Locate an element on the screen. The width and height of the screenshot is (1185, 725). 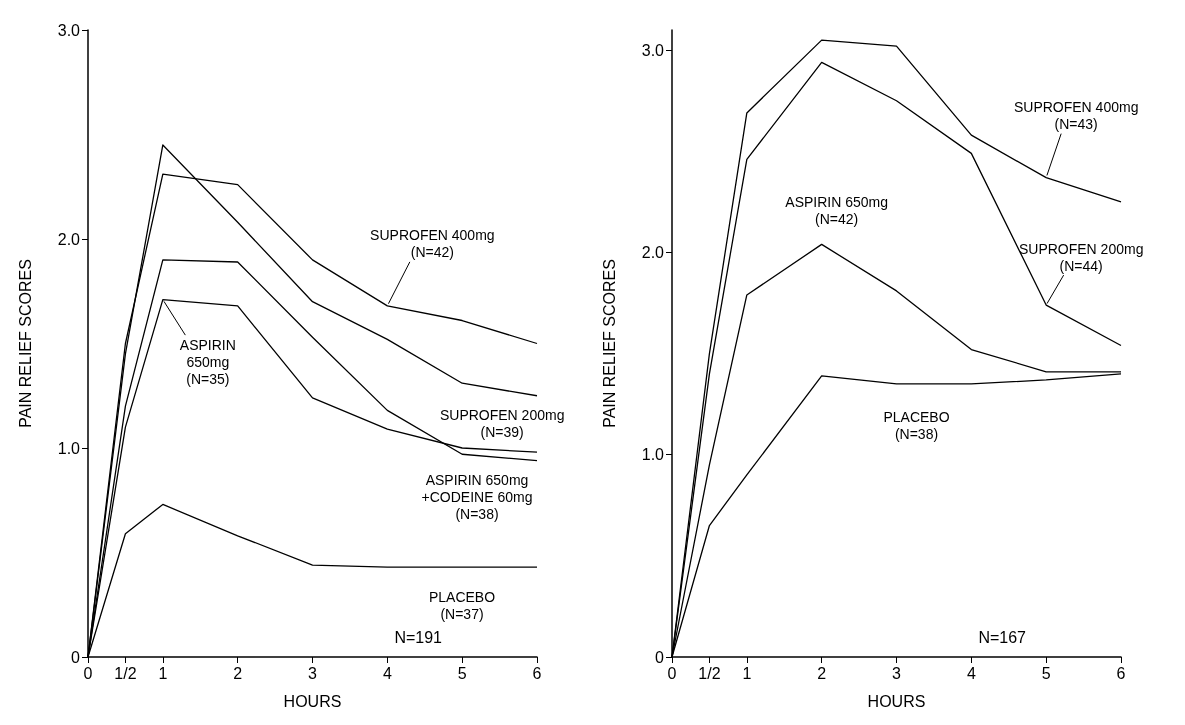
series-label: SUPROFEN 200mg (N=44) is located at coordinates (1081, 257).